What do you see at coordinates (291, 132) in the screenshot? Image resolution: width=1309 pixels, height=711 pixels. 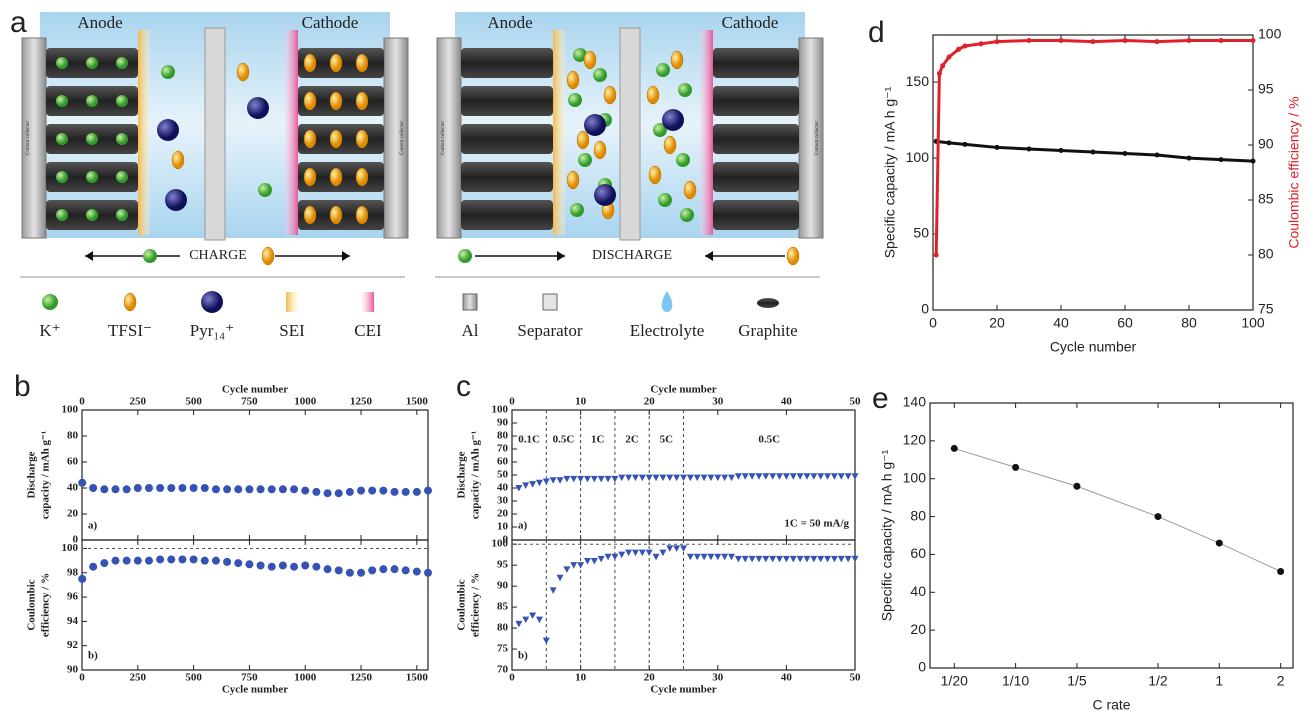 I see `cei` at bounding box center [291, 132].